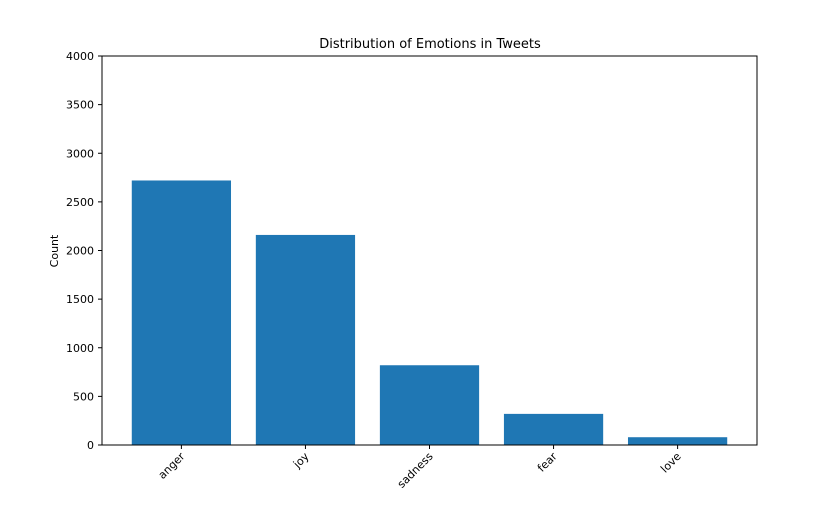  I want to click on x-tick-label-anger: anger, so click(172, 466).